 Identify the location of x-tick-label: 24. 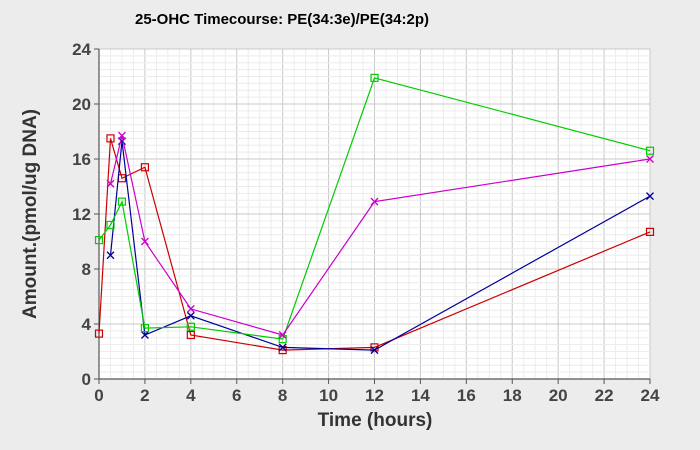
(650, 395).